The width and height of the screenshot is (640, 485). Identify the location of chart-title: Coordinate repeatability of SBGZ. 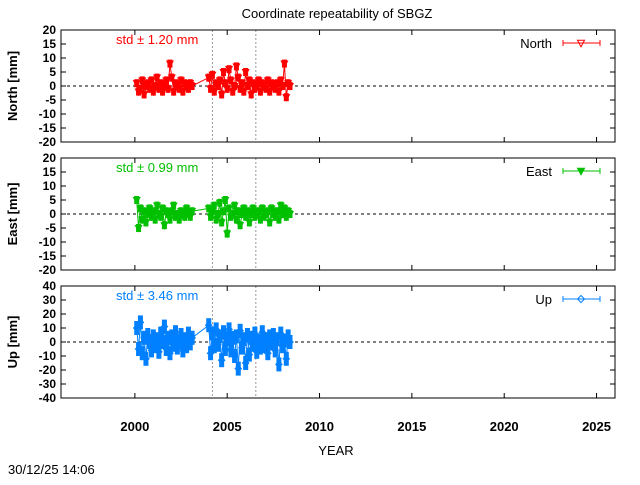
(337, 13).